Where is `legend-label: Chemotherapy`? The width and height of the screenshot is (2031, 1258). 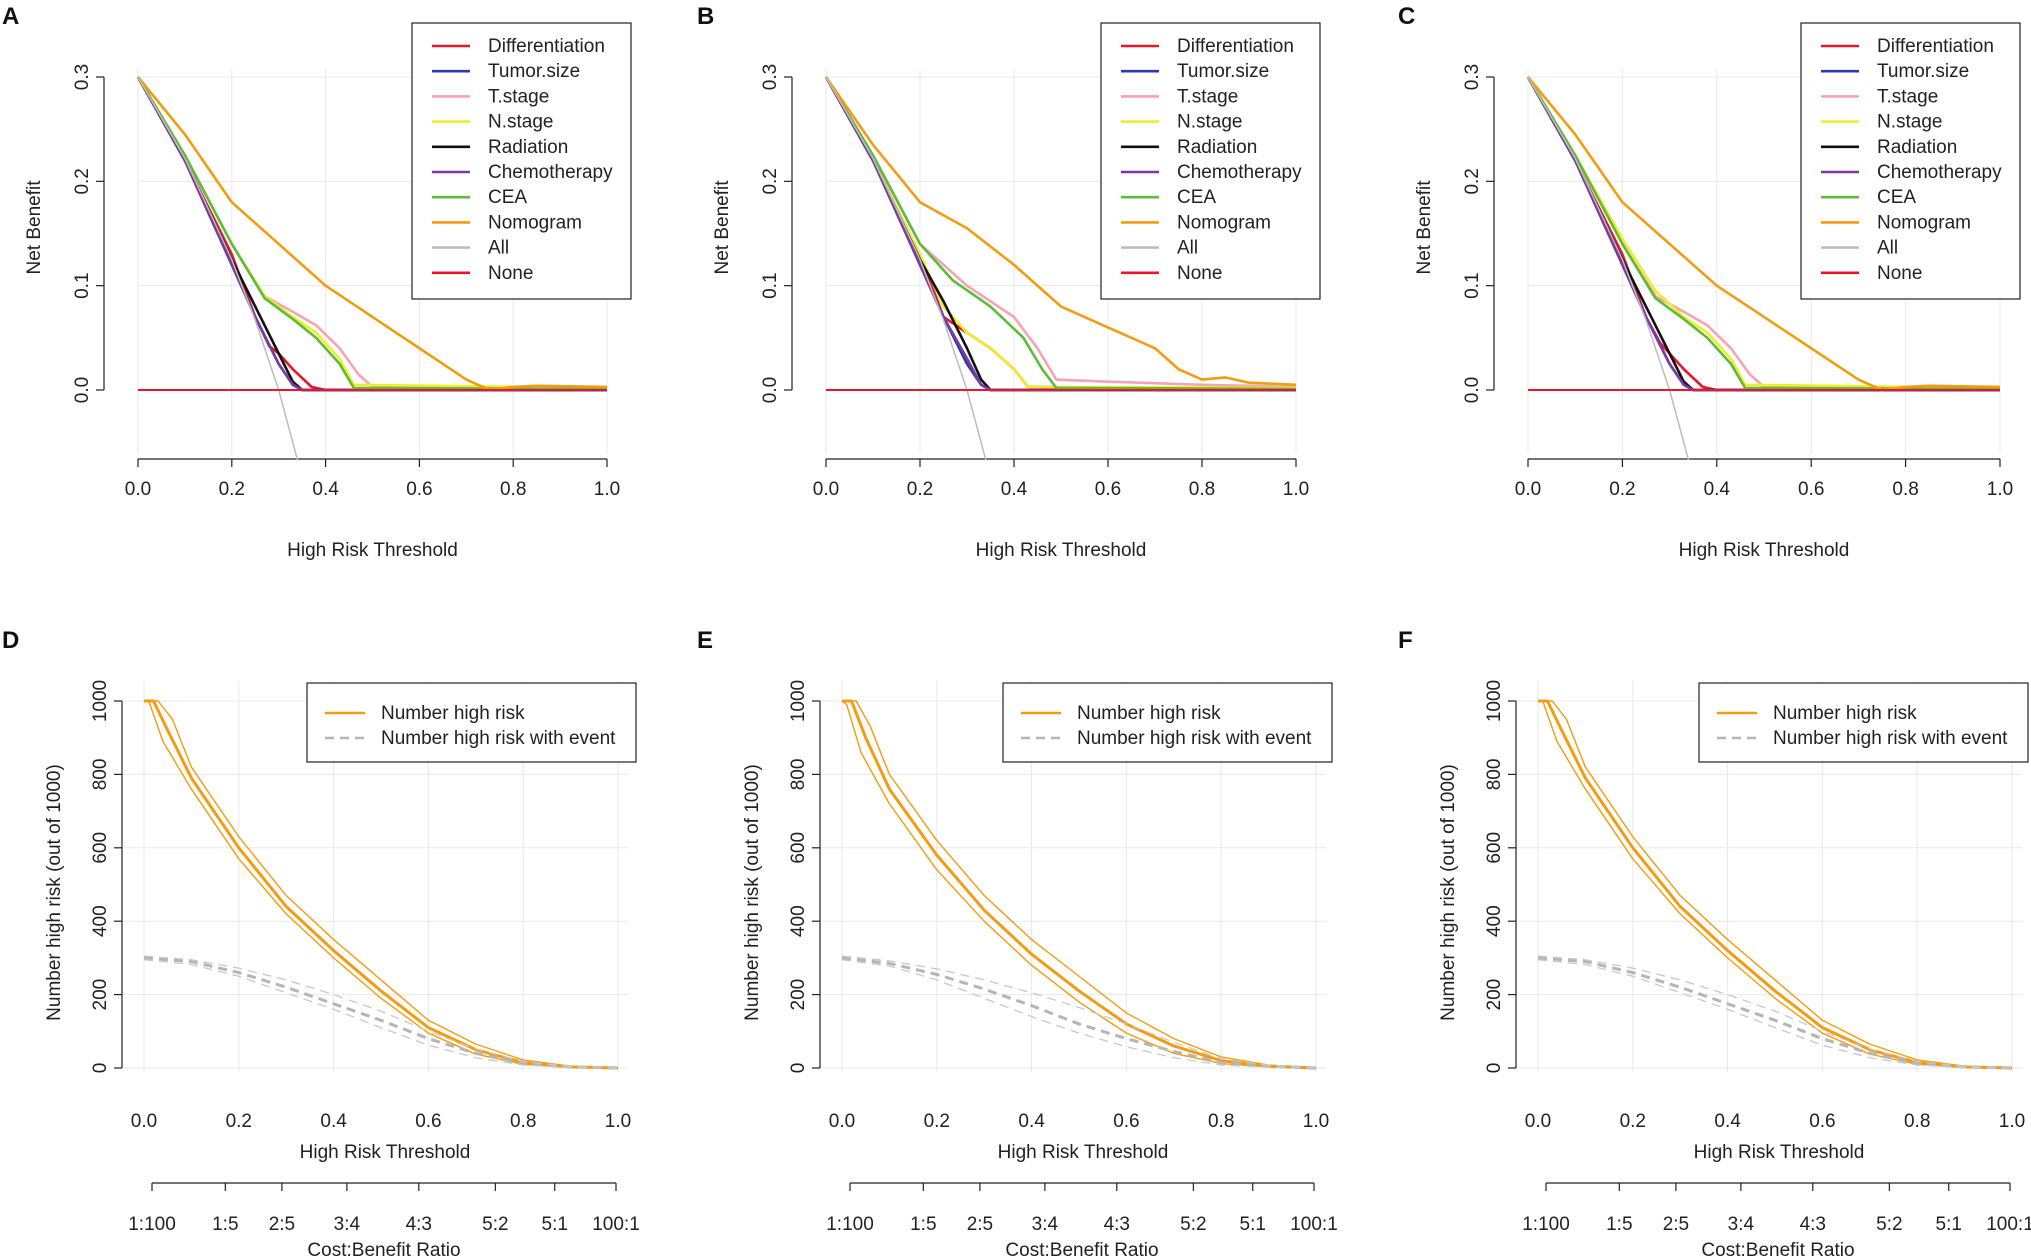 legend-label: Chemotherapy is located at coordinates (550, 172).